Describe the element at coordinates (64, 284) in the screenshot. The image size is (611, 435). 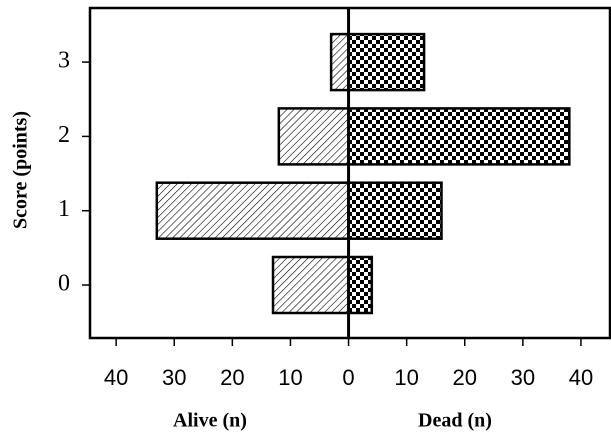
I see `y-tick-label: 0` at that location.